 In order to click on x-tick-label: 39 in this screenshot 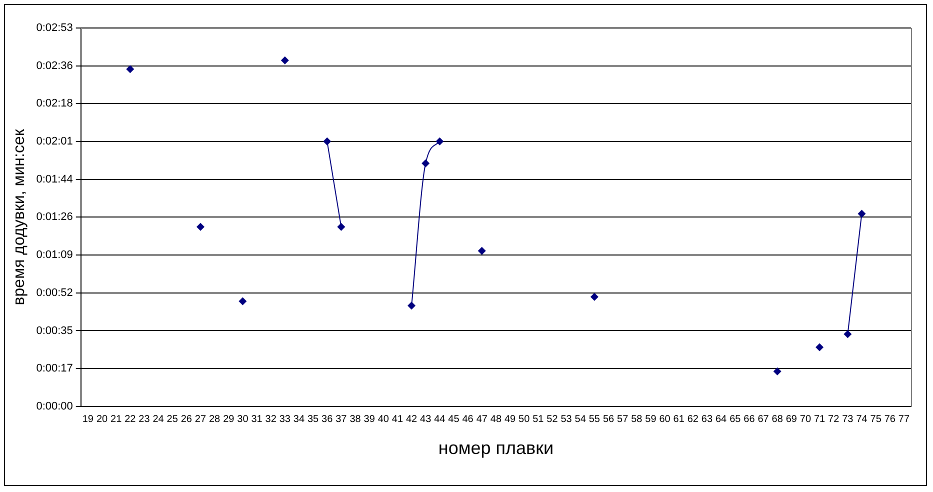, I will do `click(370, 420)`.